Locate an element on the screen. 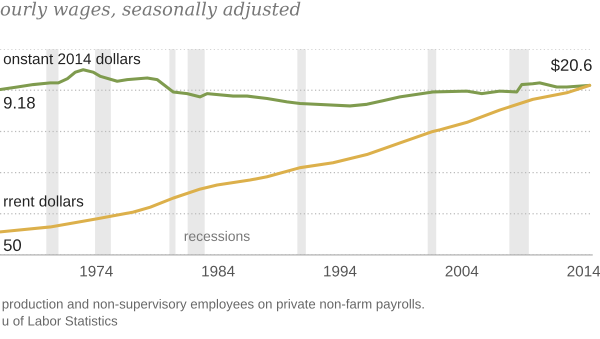 The height and width of the screenshot is (339, 600). annotation: 9.18 is located at coordinates (19, 102).